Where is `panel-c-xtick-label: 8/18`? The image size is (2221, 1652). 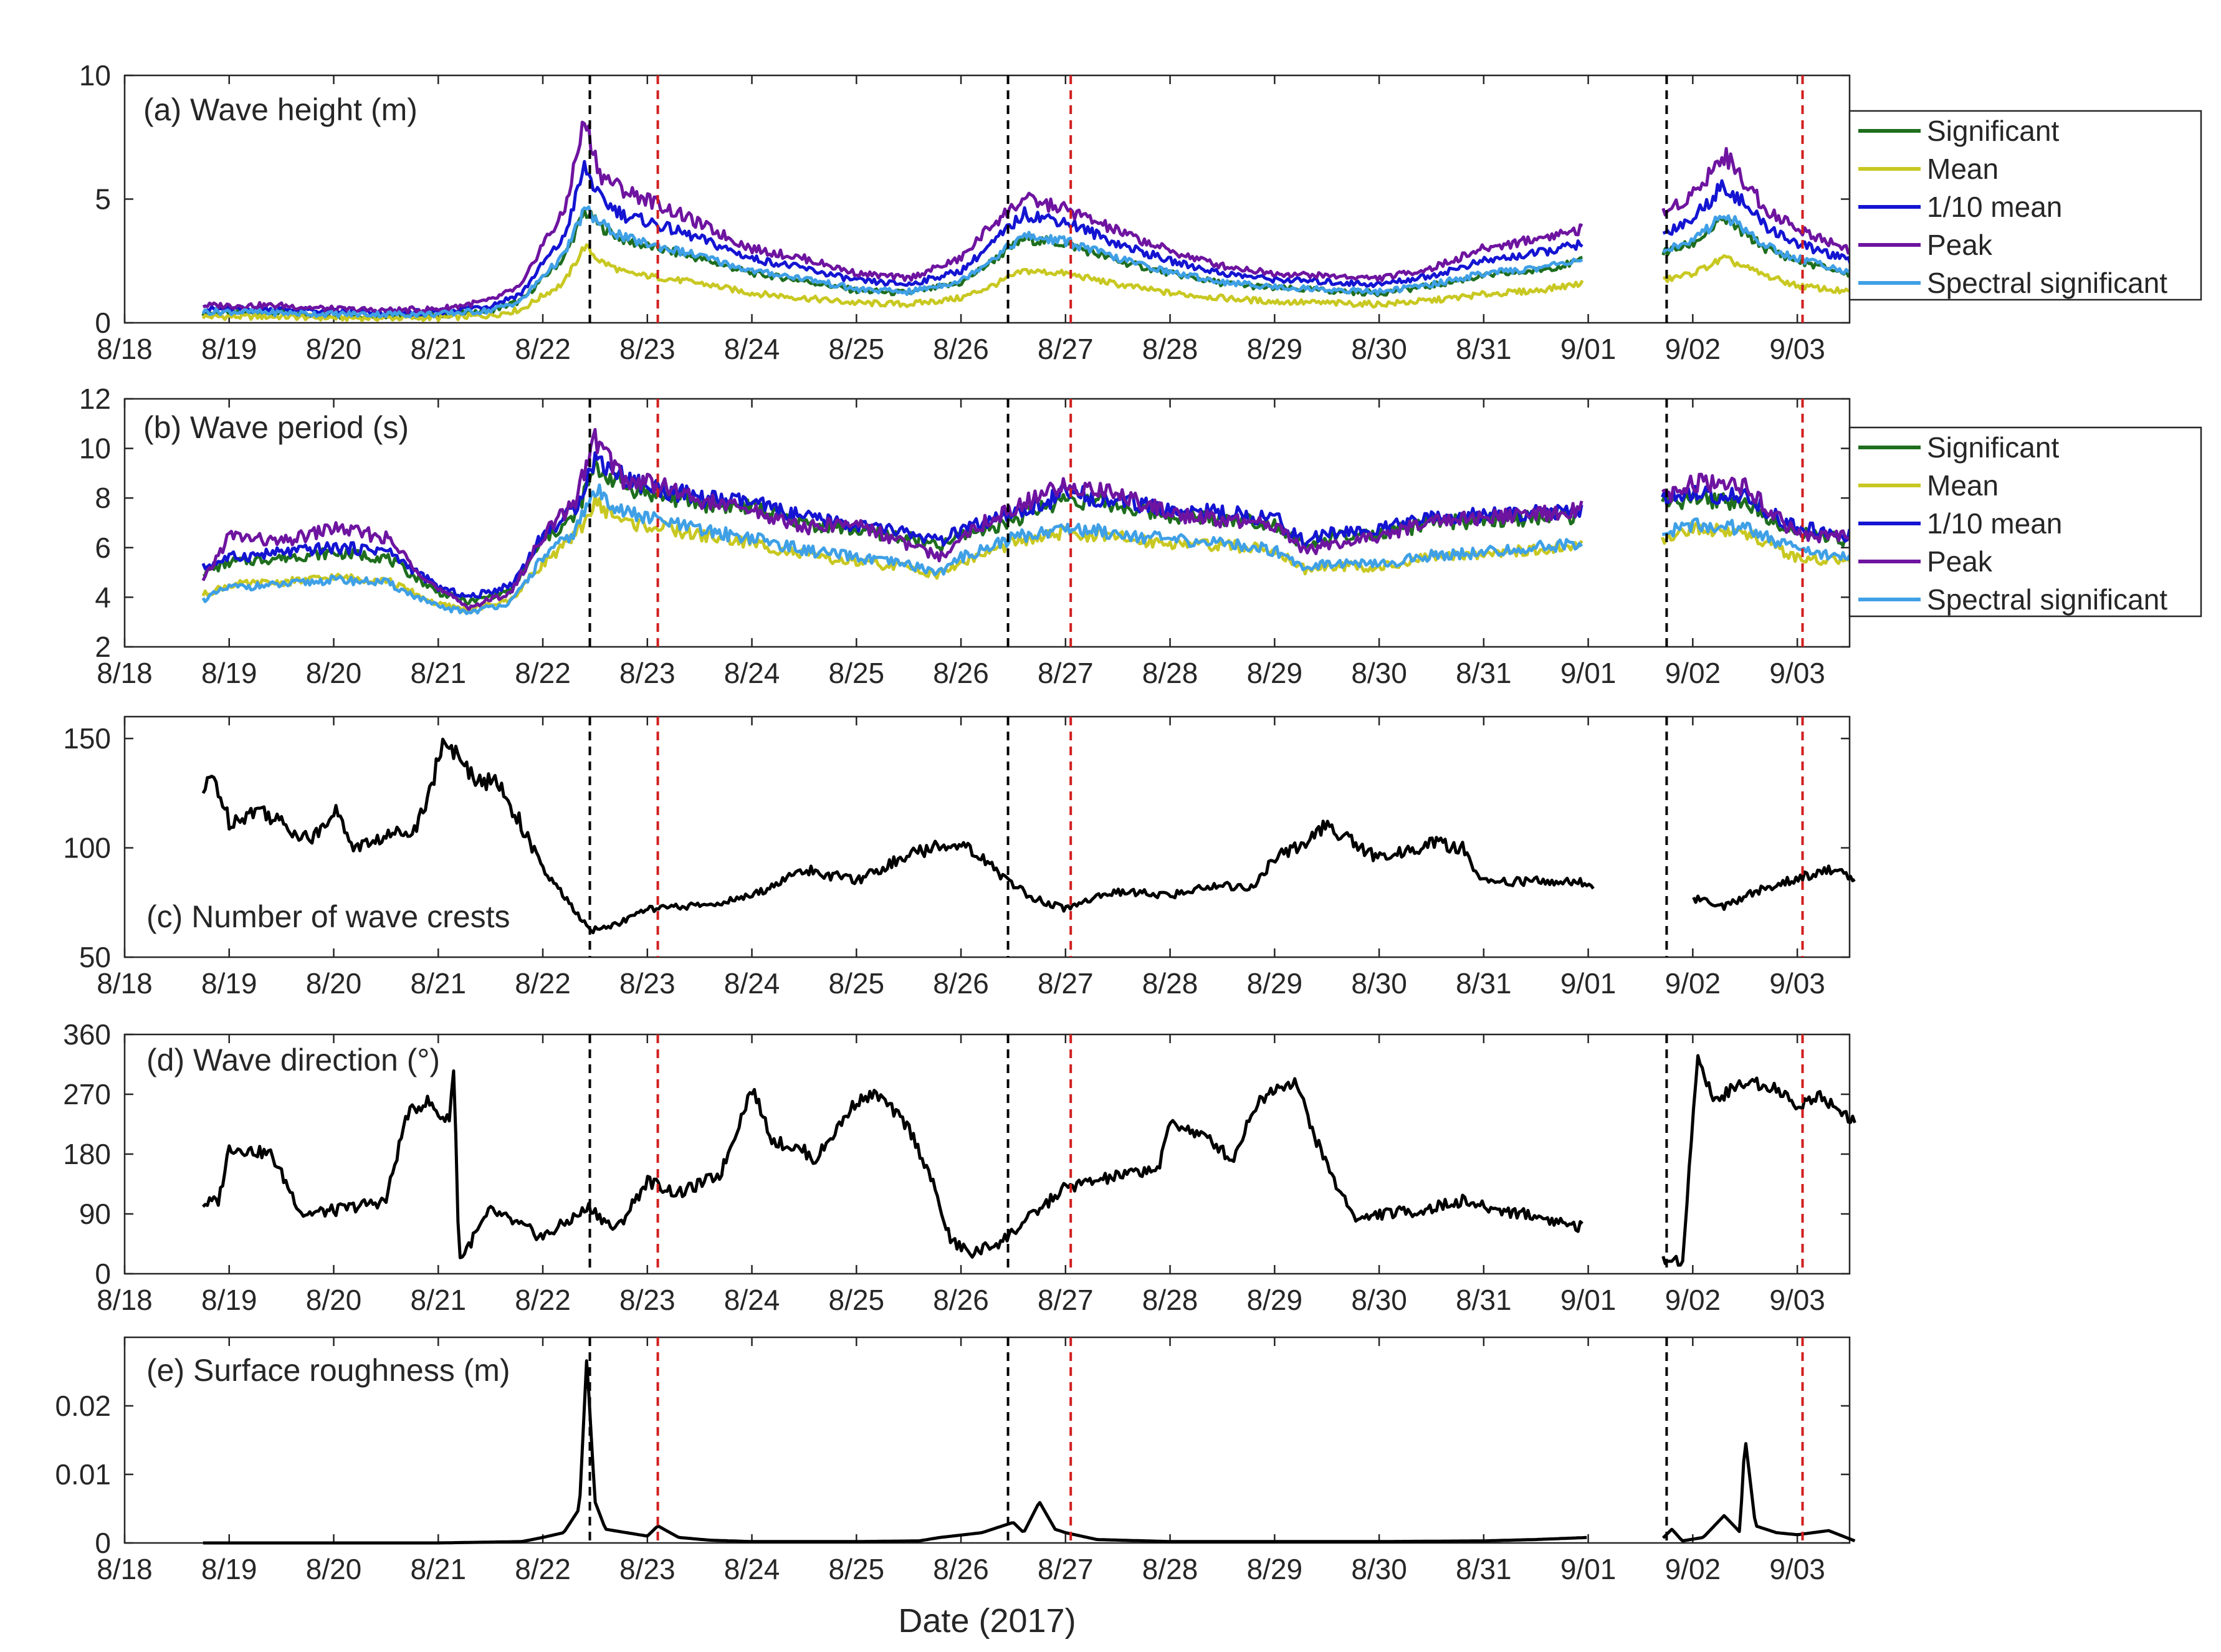 panel-c-xtick-label: 8/18 is located at coordinates (125, 983).